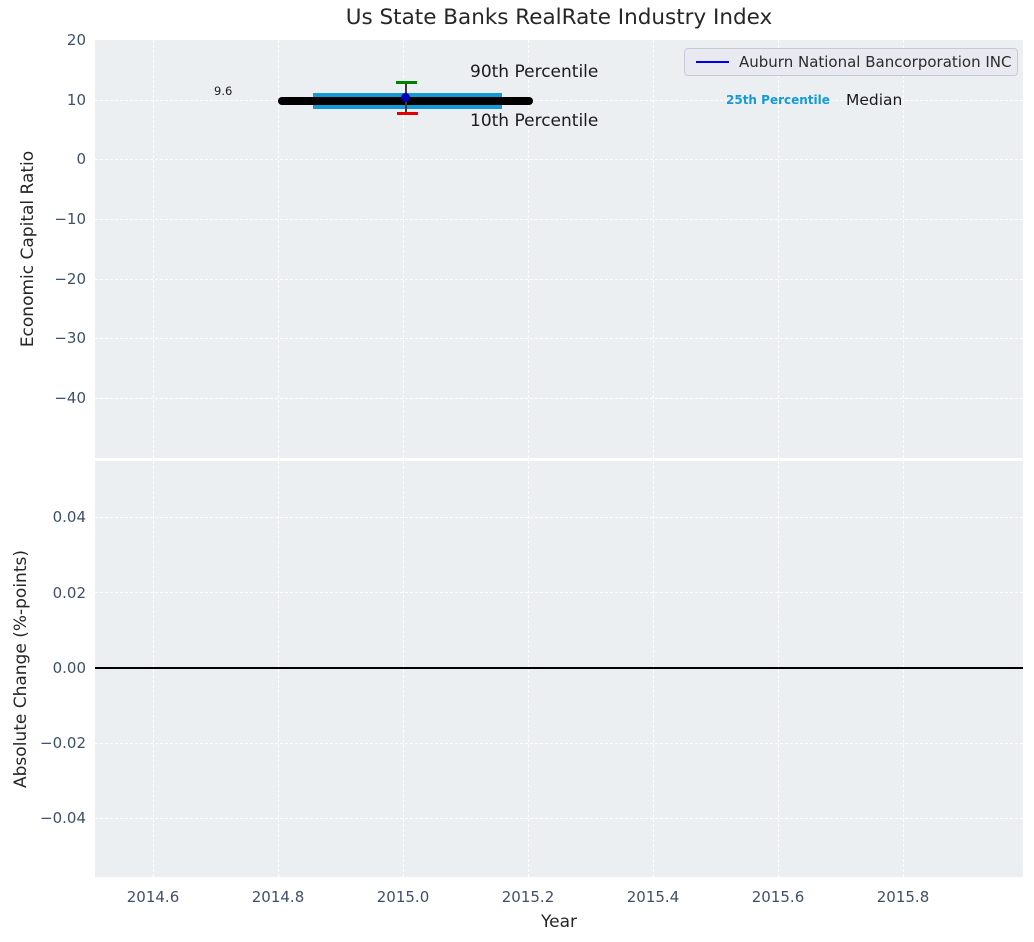  Describe the element at coordinates (559, 17) in the screenshot. I see `chart-title: Us State Banks RealRate Industry Index` at that location.